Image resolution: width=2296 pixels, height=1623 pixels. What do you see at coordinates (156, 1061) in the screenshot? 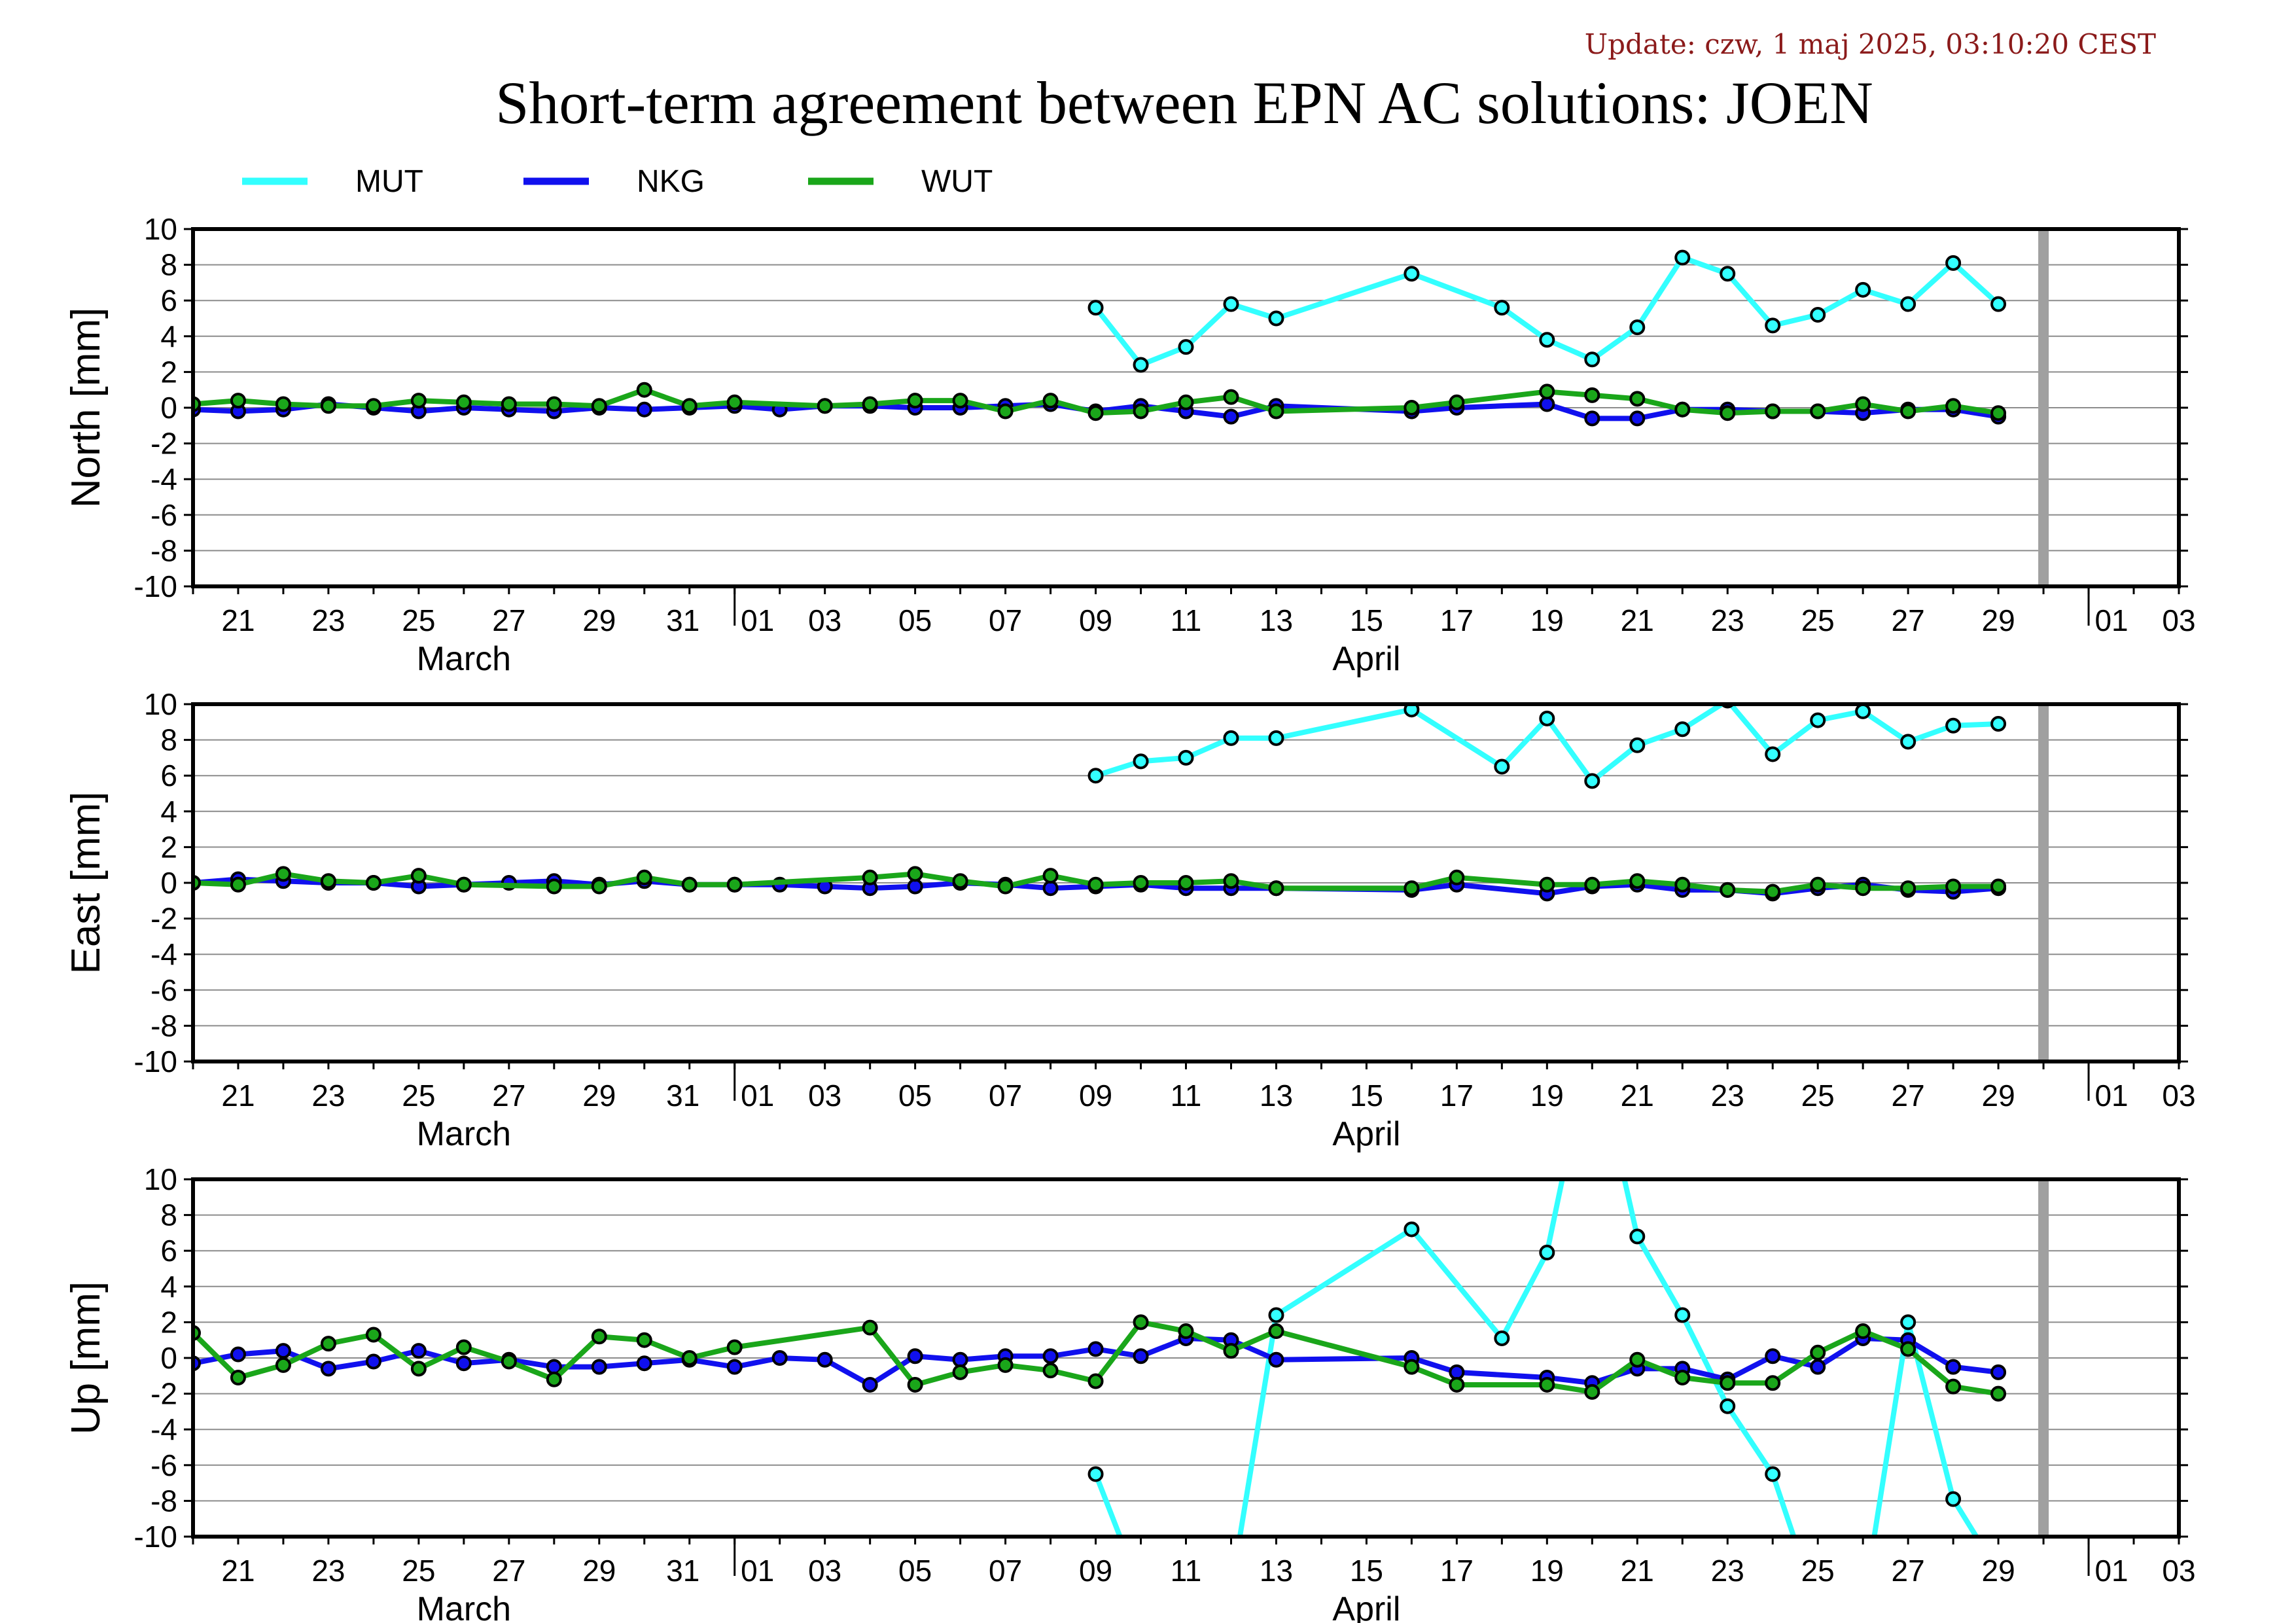
I see `y-tick-label: -10` at bounding box center [156, 1061].